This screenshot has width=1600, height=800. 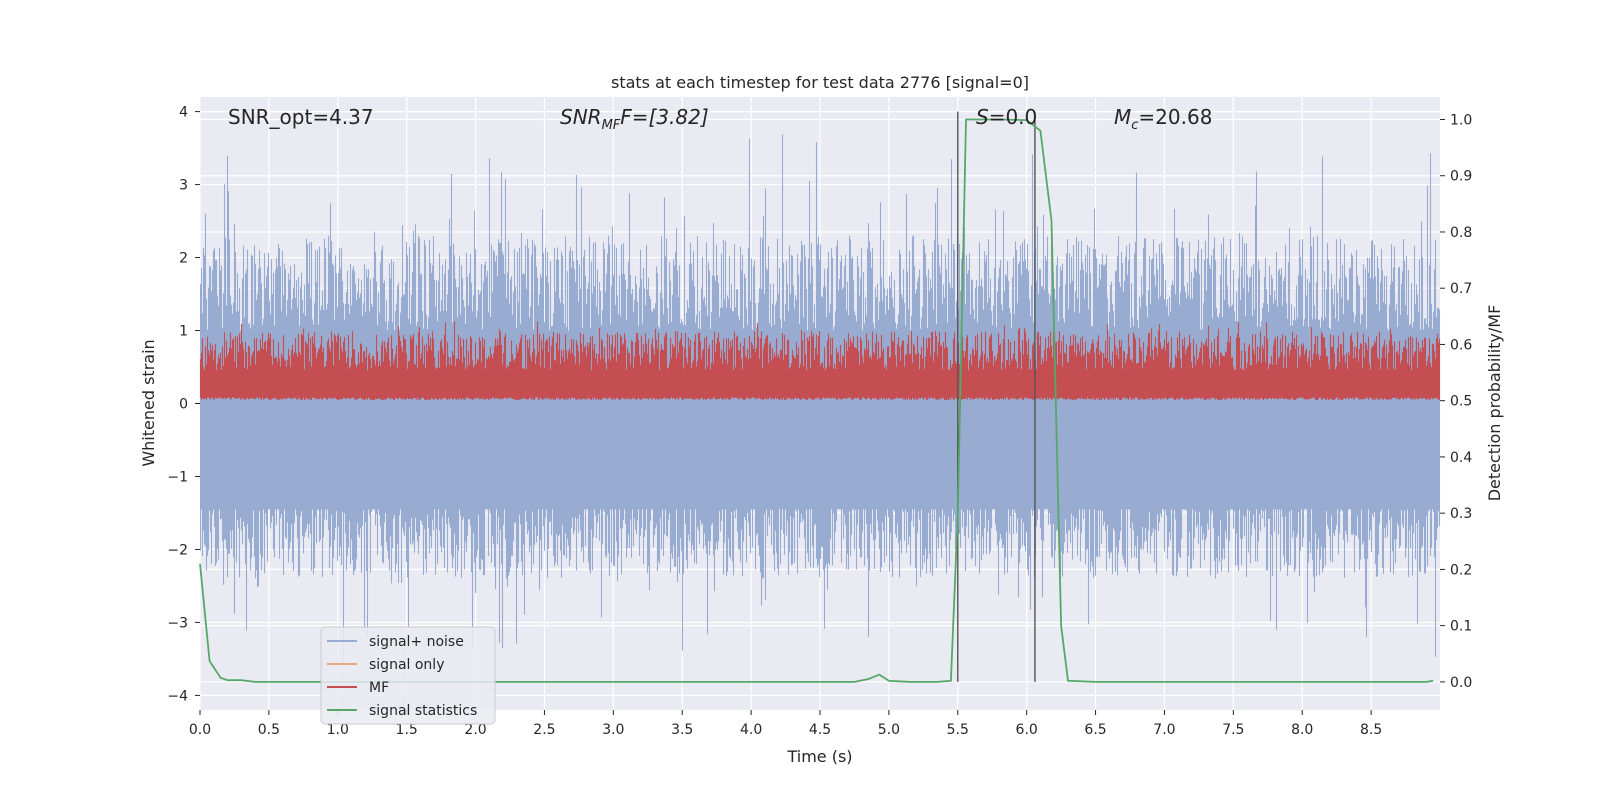 I want to click on y-right-tick-label: 0.4, so click(x=1461, y=458).